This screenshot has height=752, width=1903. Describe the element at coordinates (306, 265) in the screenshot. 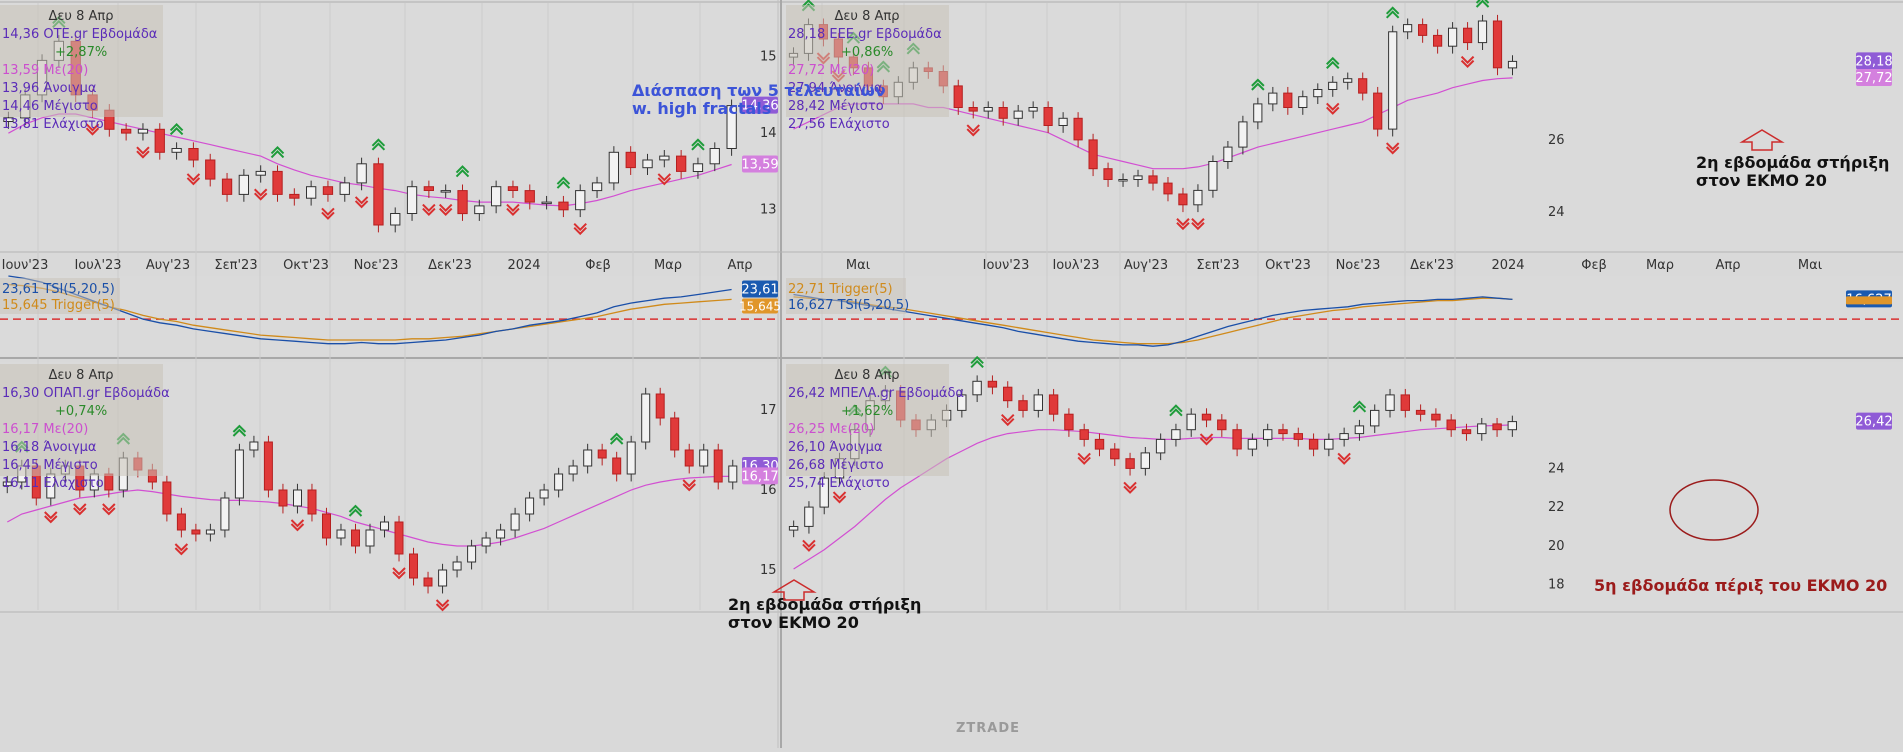

I see `month-label: Οκτ'23` at that location.